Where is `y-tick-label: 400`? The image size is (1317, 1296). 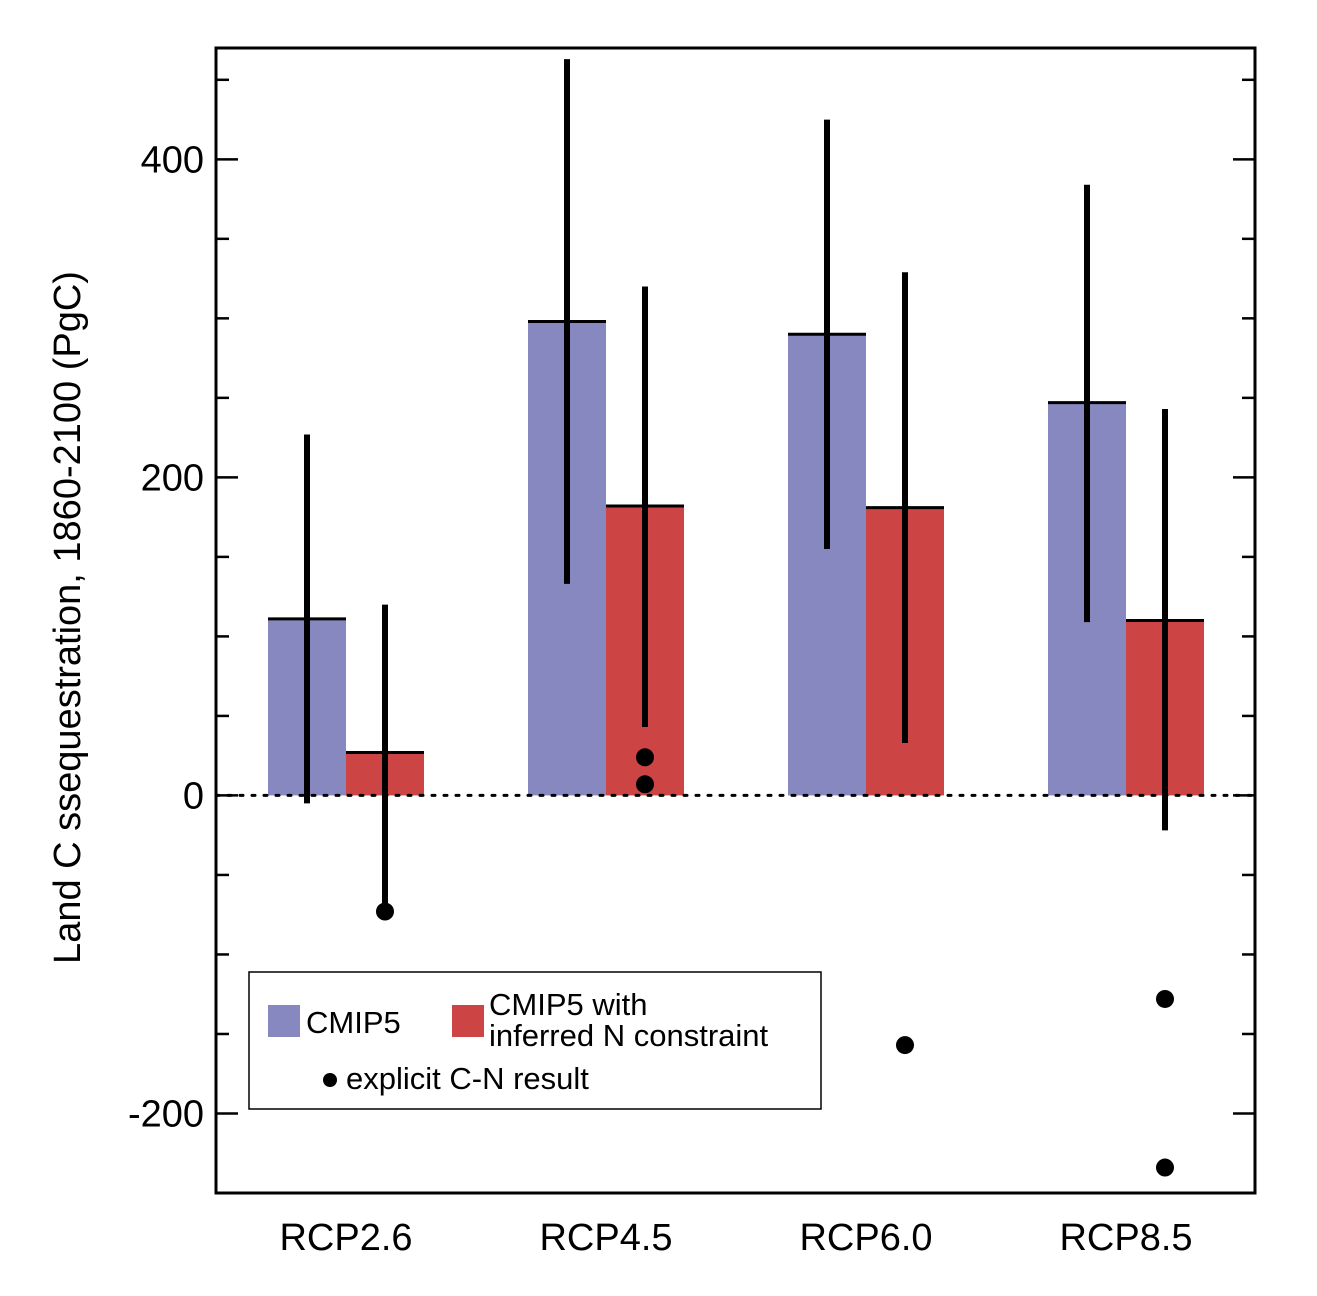 y-tick-label: 400 is located at coordinates (172, 160).